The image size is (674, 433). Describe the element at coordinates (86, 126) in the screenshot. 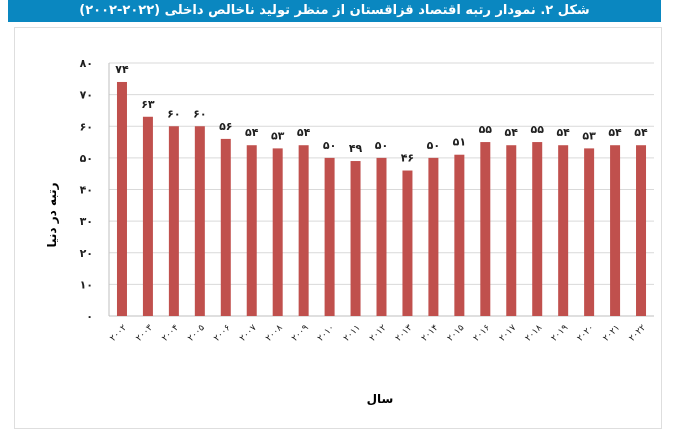

I see `y-tick-label: ۶۰` at that location.